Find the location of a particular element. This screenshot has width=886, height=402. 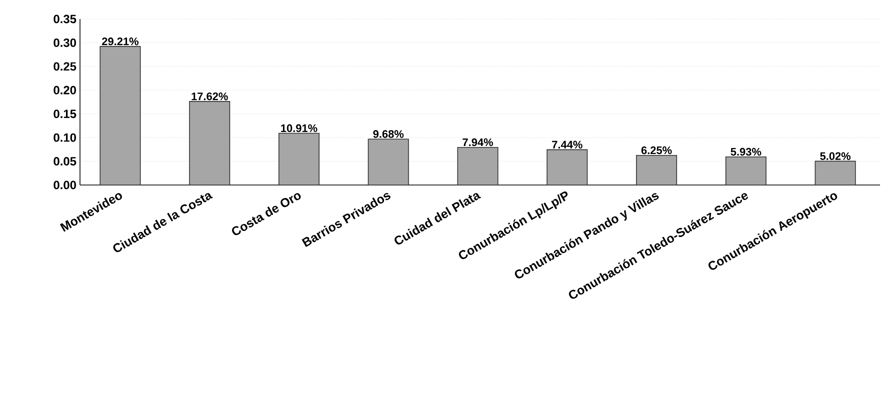

data-label: 7.94% is located at coordinates (478, 142).